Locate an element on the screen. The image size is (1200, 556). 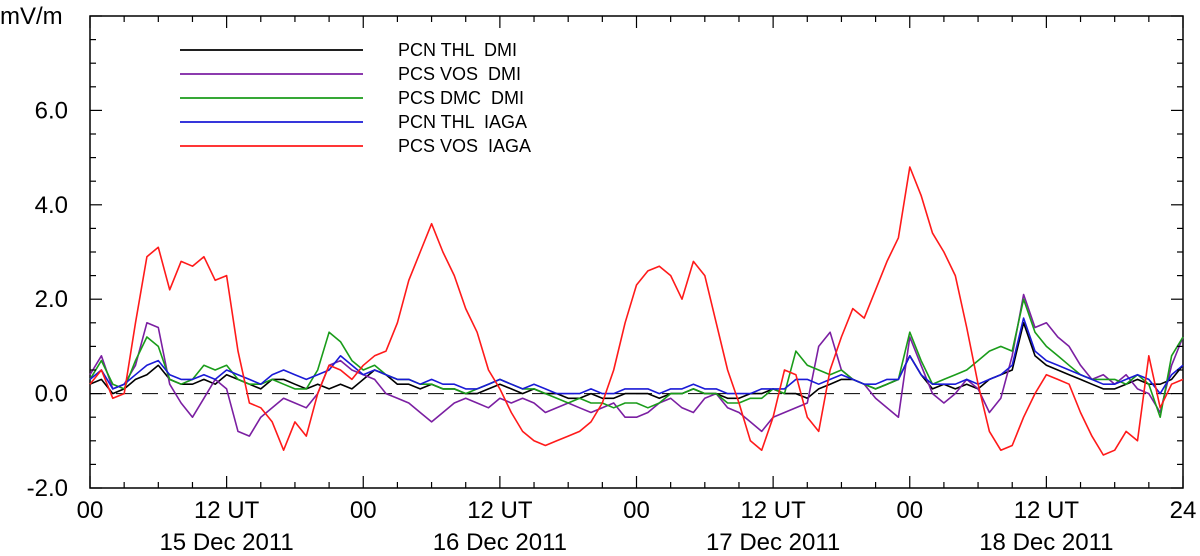
legend-label: PCN THL DMI is located at coordinates (457, 50).